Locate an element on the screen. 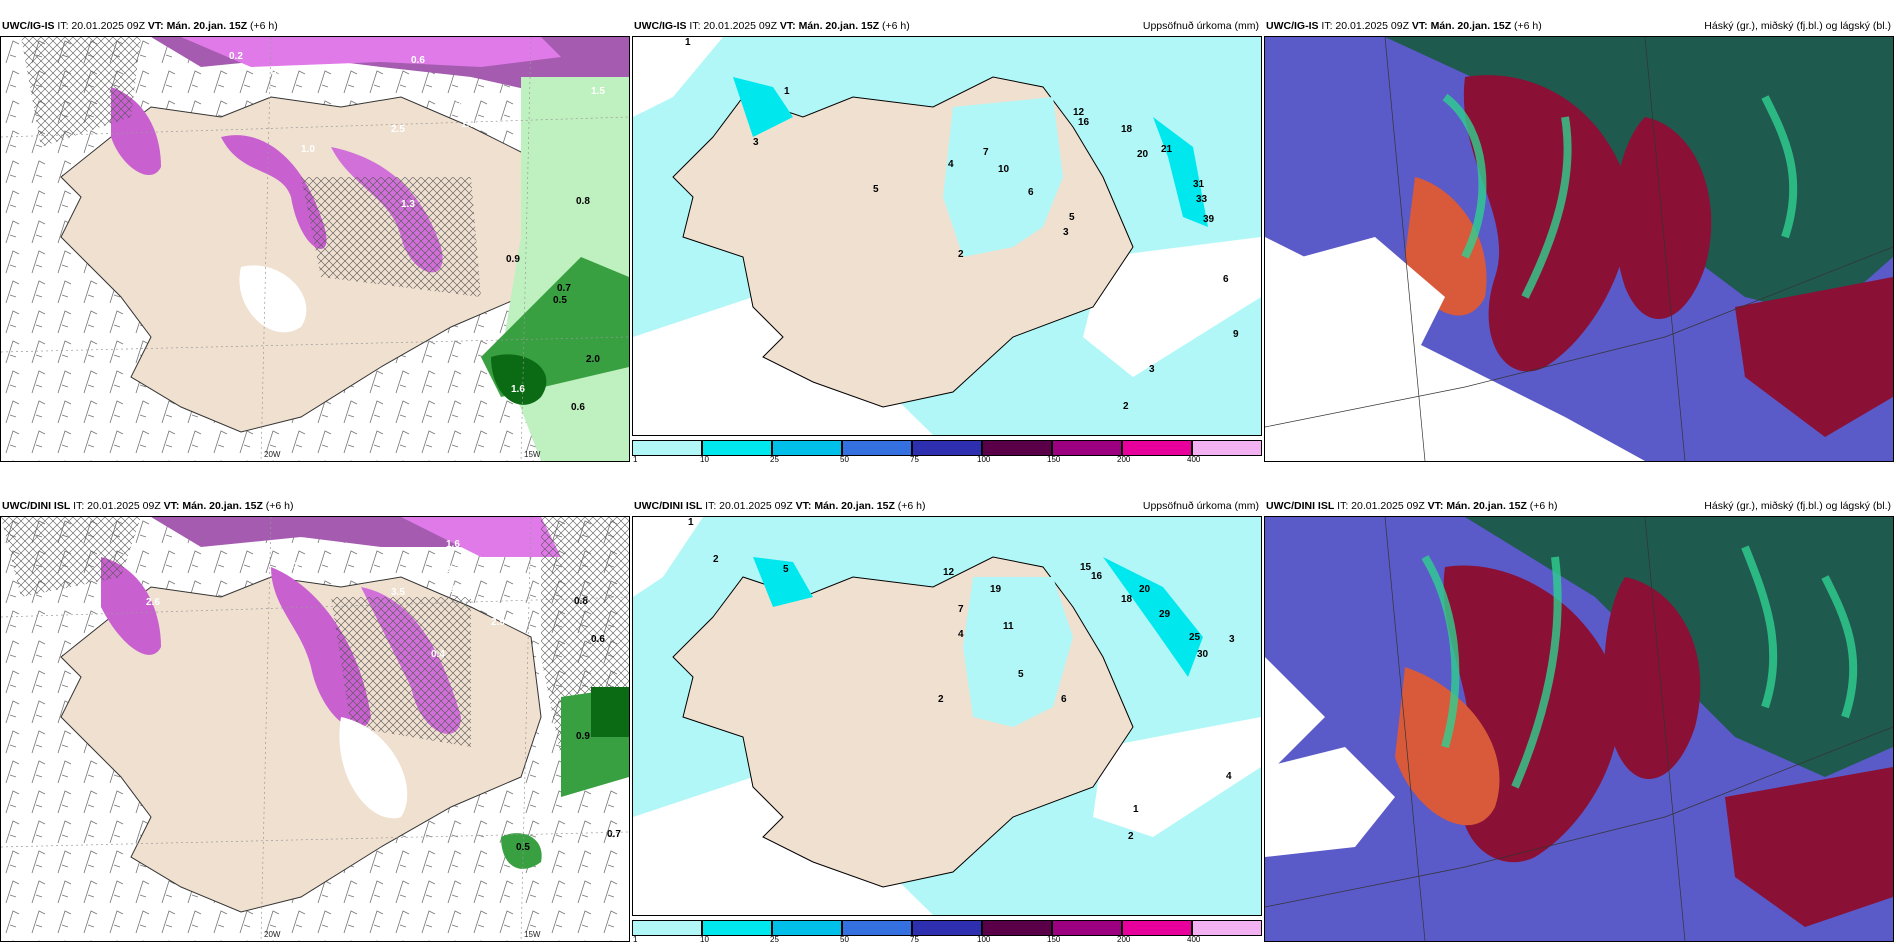  colorbar-tick: 25 is located at coordinates (774, 459).